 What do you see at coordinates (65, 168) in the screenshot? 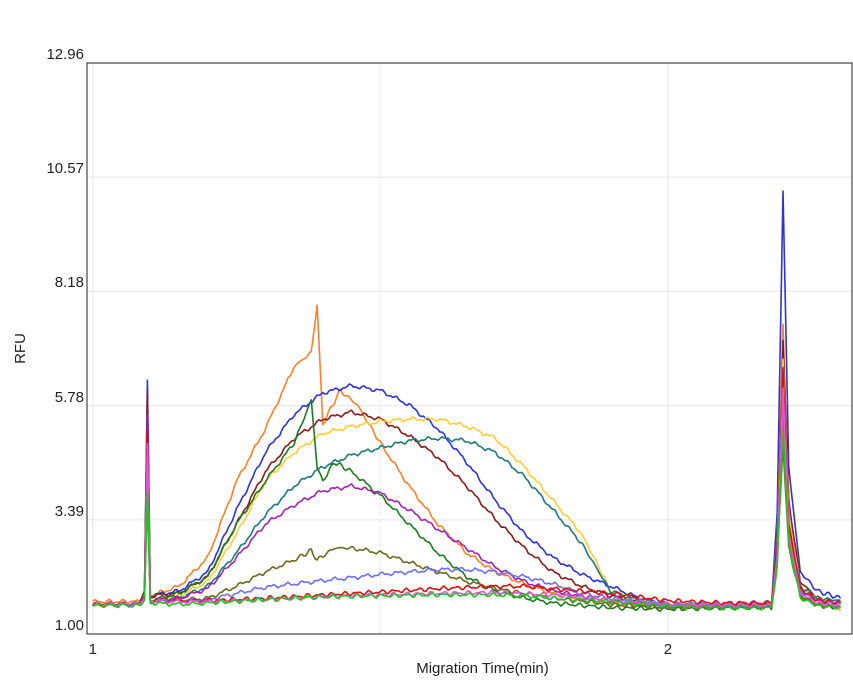
I see `y-tick-label: 10.57` at bounding box center [65, 168].